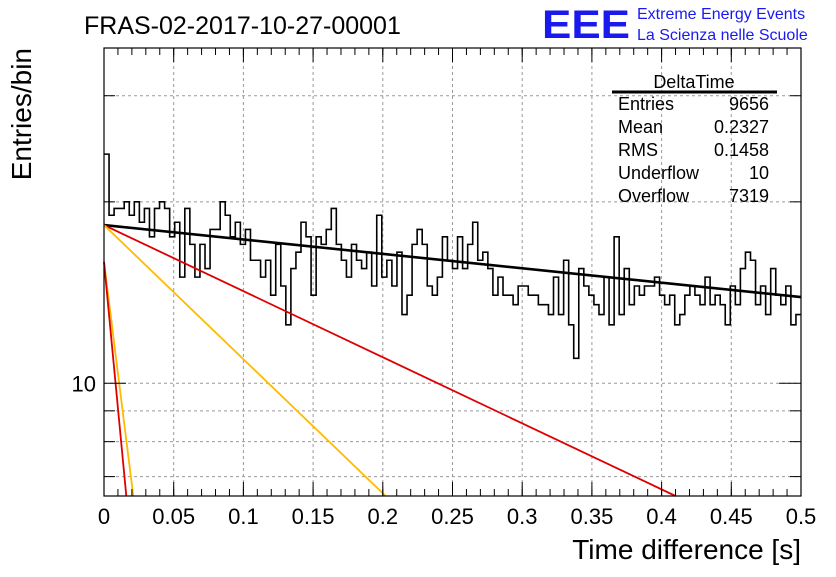 The image size is (836, 577). I want to click on stats-label: Mean, so click(640, 127).